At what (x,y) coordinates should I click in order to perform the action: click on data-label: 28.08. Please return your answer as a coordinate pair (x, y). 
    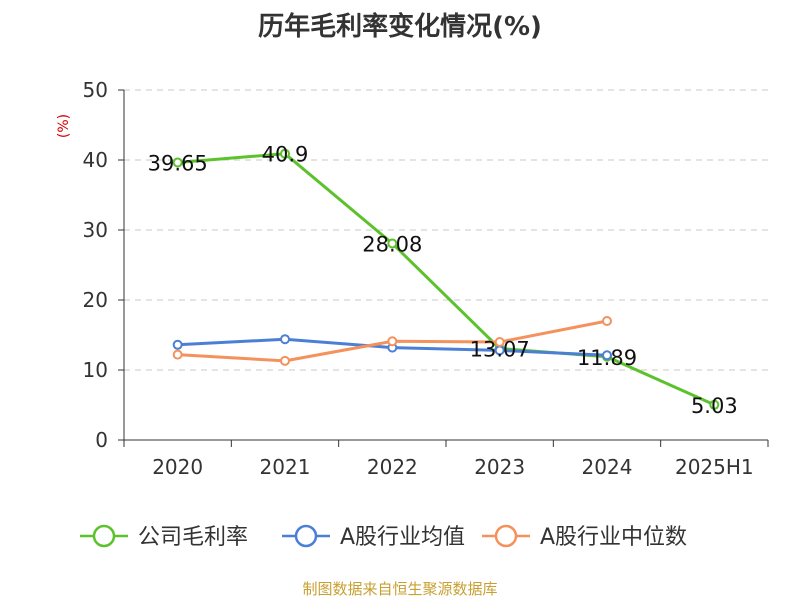
    Looking at the image, I should click on (392, 244).